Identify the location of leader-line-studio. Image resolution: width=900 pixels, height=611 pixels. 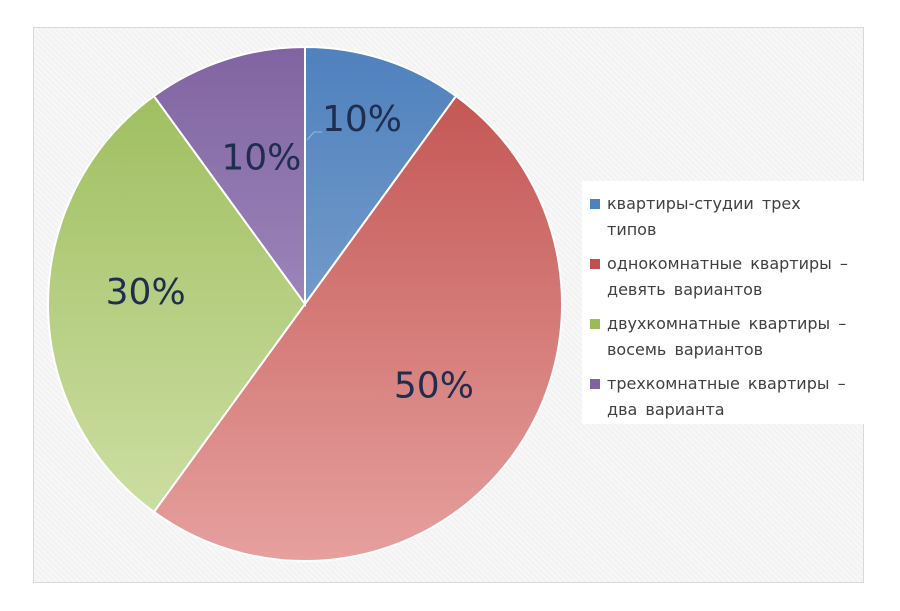
(314, 136).